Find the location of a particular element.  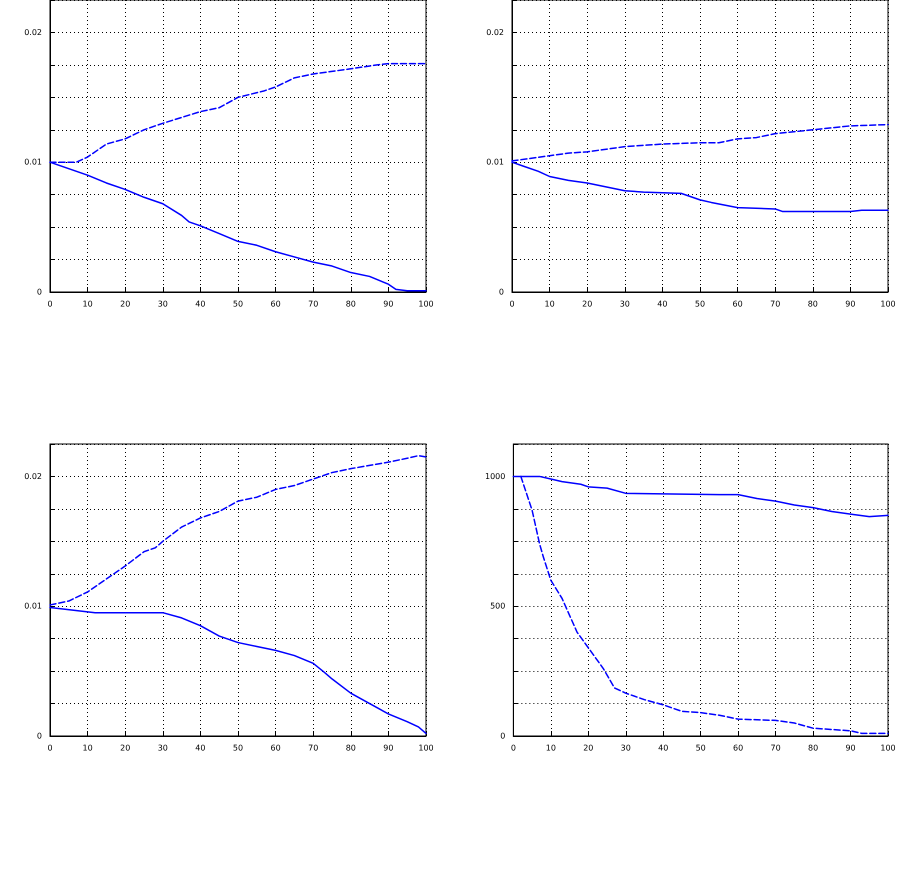

y-tick-label: 1000 is located at coordinates (495, 476).